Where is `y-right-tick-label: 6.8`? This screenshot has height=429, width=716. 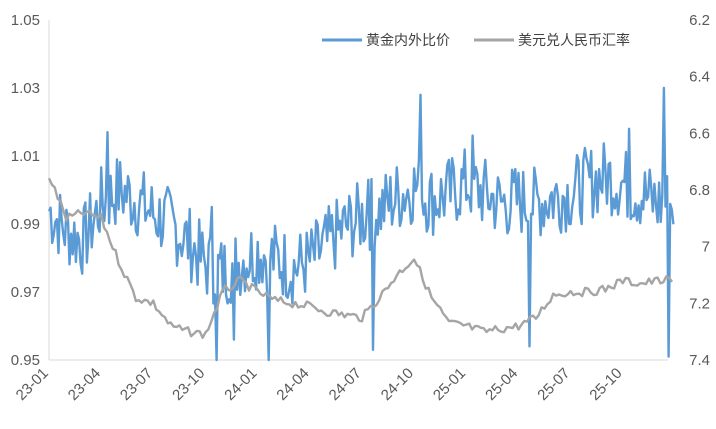 y-right-tick-label: 6.8 is located at coordinates (699, 190).